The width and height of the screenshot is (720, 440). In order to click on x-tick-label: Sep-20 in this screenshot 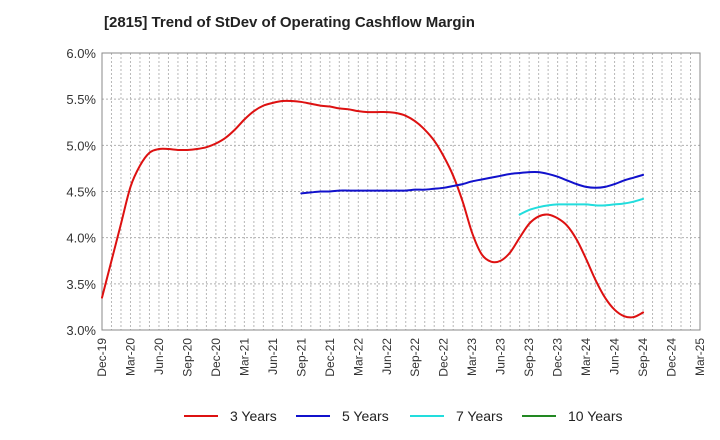, I will do `click(187, 357)`.